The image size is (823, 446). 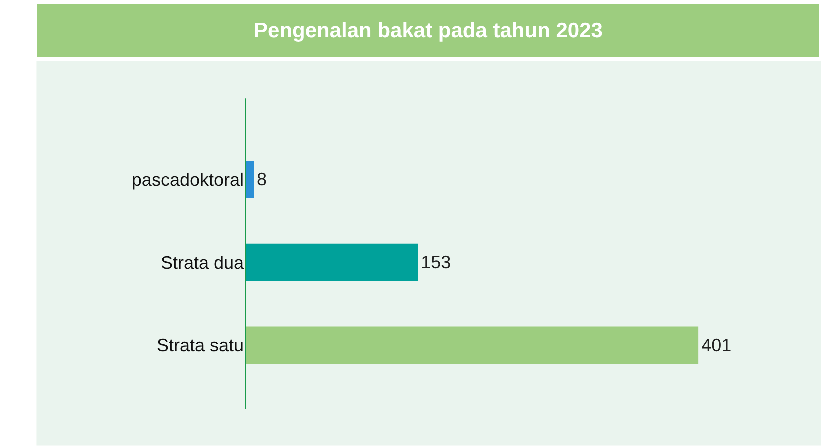 I want to click on y-tick-label: pascadoktoral, so click(x=188, y=180).